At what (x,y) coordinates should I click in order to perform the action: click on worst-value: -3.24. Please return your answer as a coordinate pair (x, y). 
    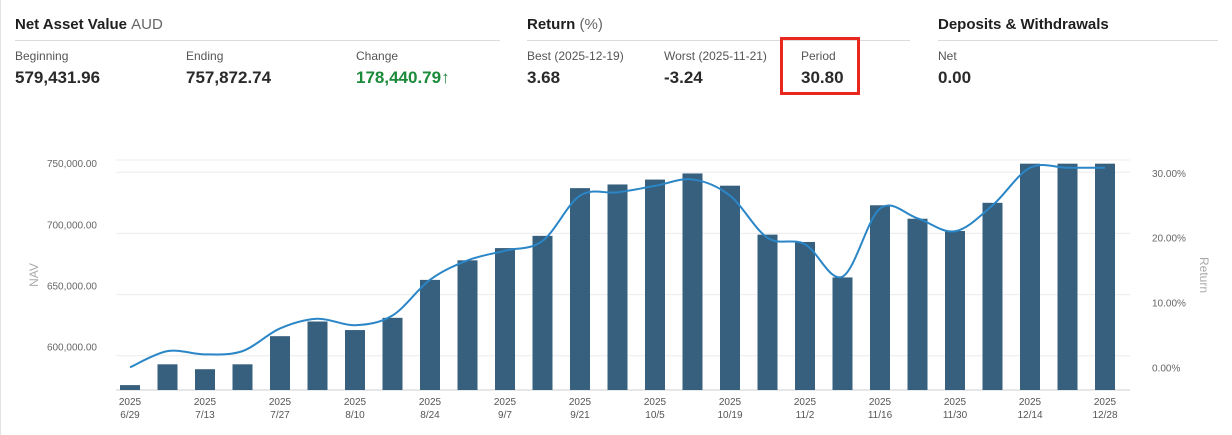
    Looking at the image, I should click on (683, 77).